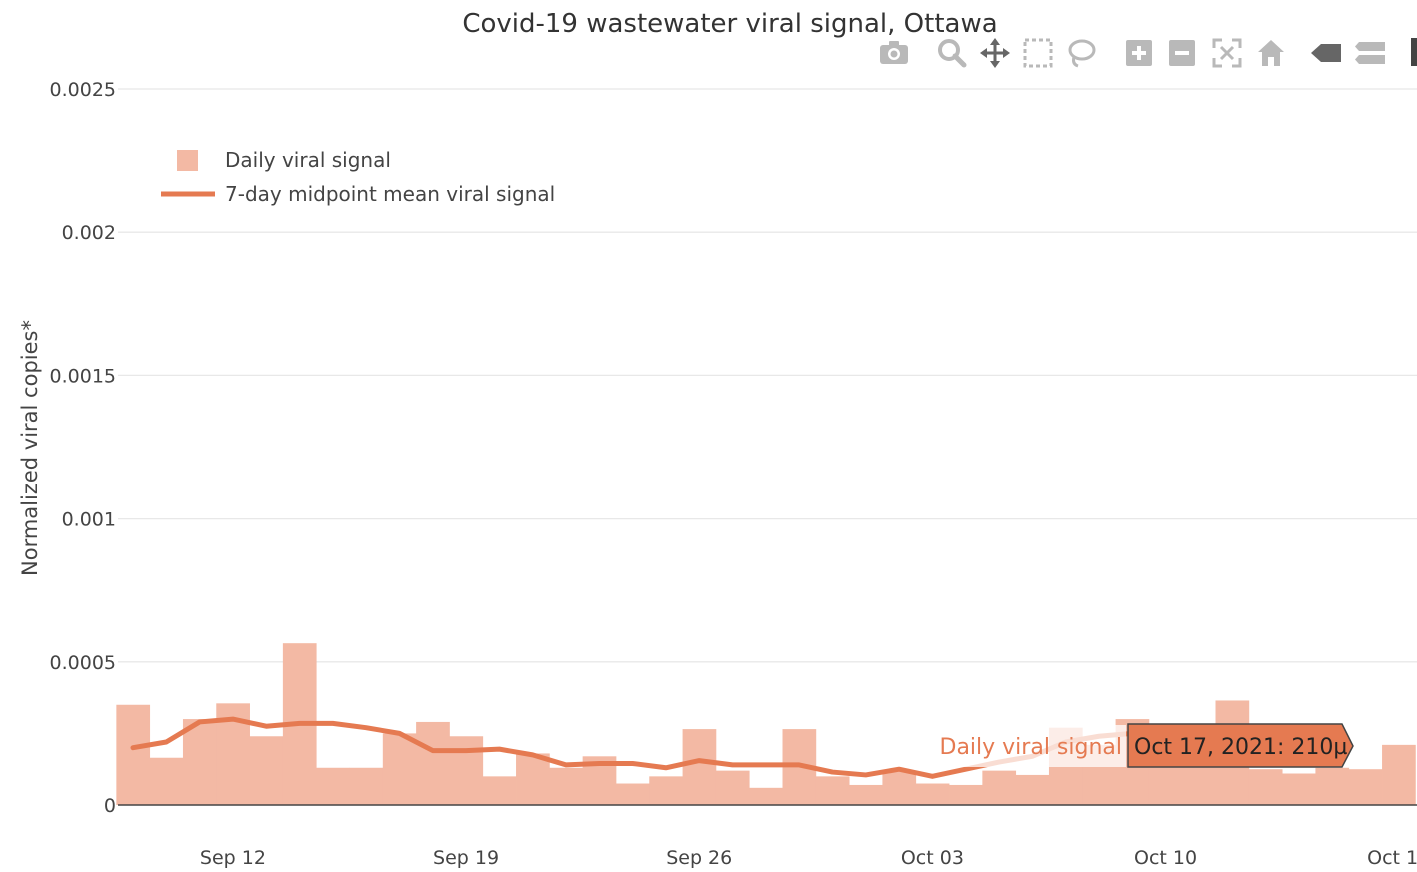  I want to click on hover-value-label: Oct 17, 2021: 210µ, so click(1240, 747).